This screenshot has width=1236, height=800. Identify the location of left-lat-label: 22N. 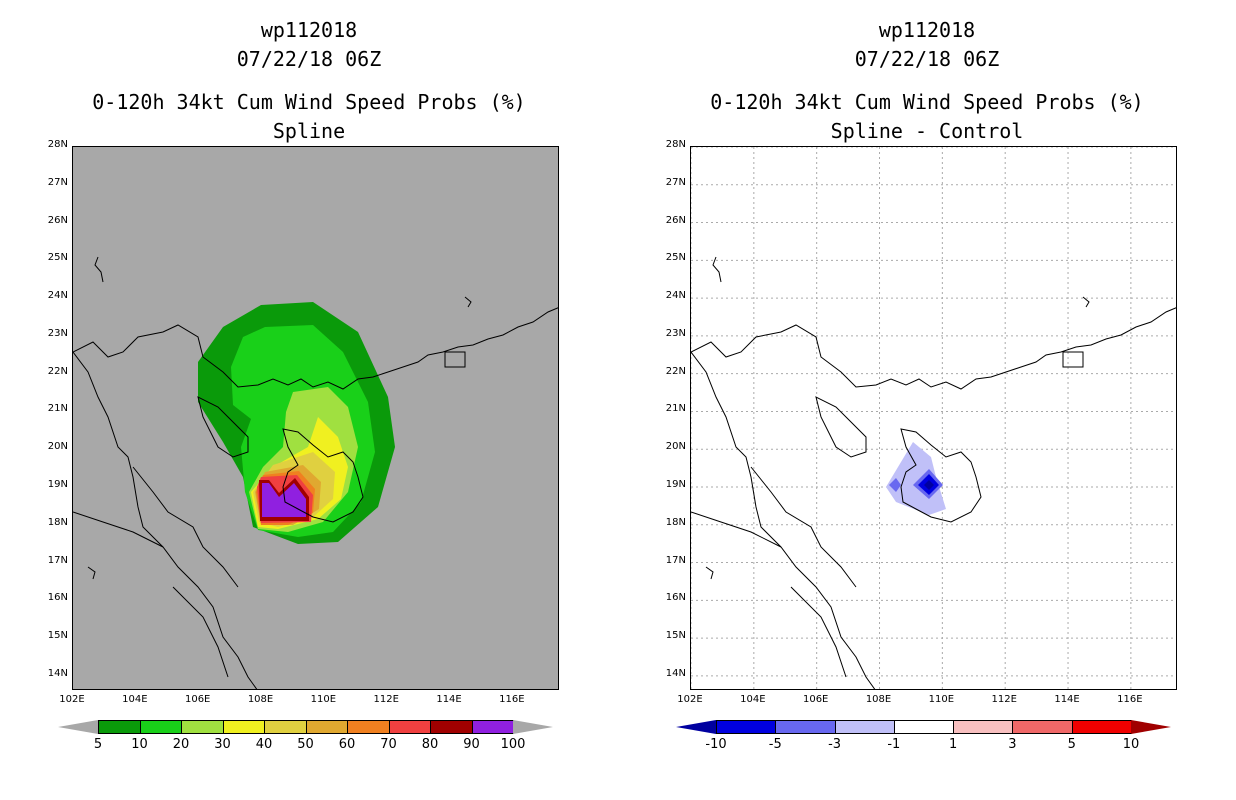
(57, 371).